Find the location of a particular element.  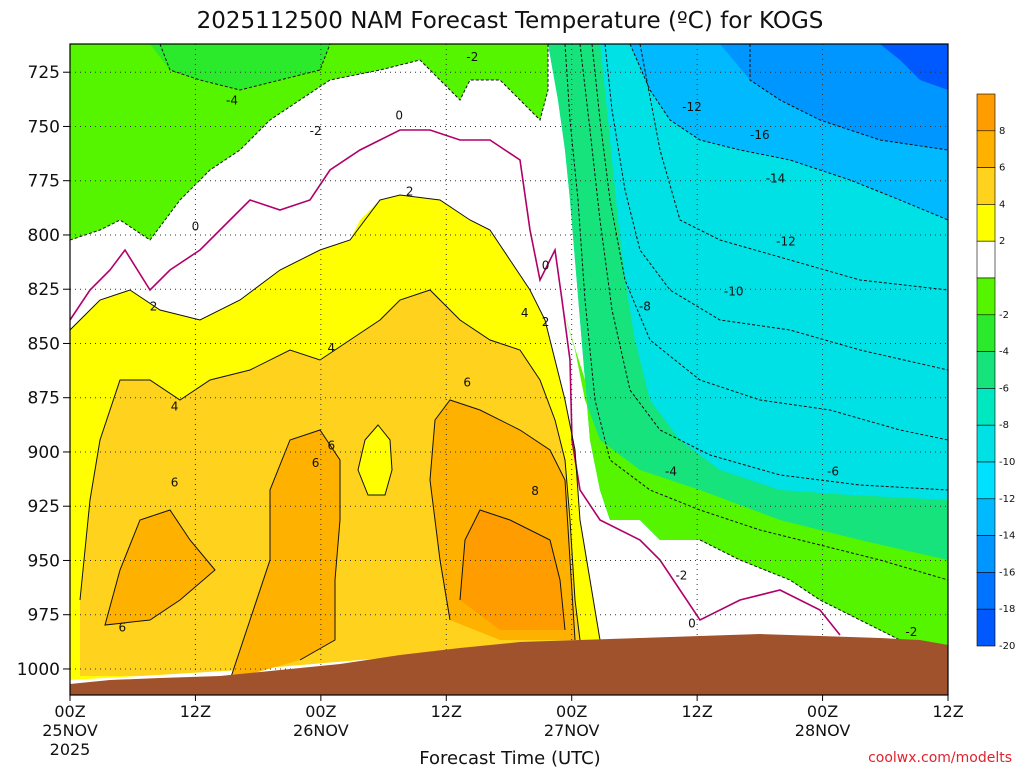

x-year-label-0: 2025 is located at coordinates (70, 749).